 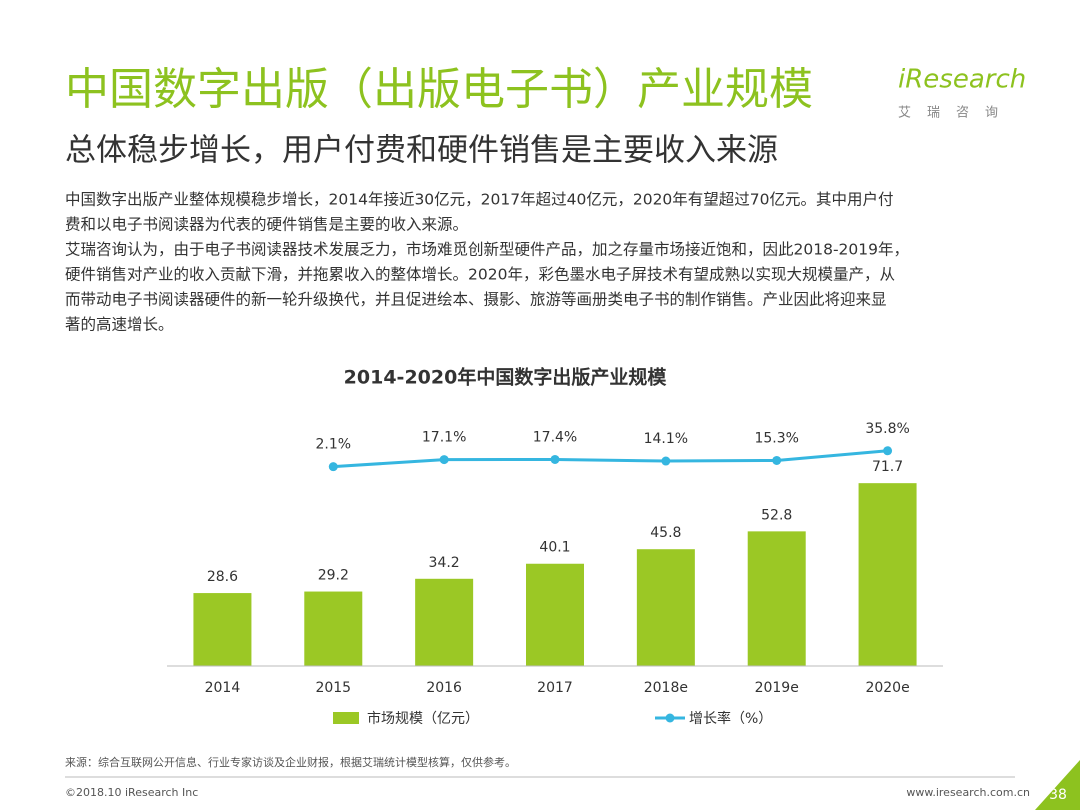 What do you see at coordinates (222, 577) in the screenshot?
I see `bar-label: 28.6` at bounding box center [222, 577].